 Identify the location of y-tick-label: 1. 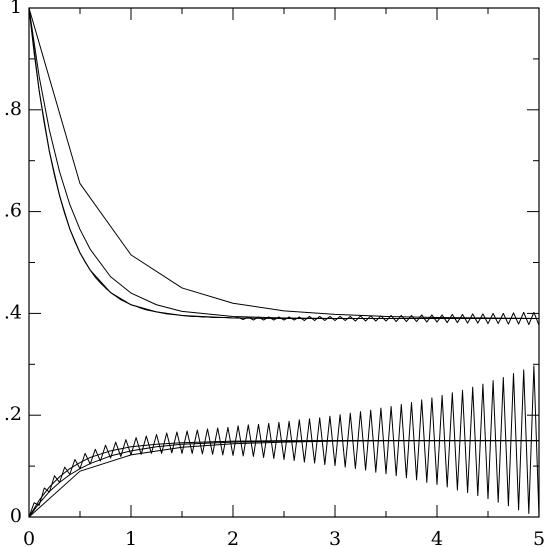
(16, 9).